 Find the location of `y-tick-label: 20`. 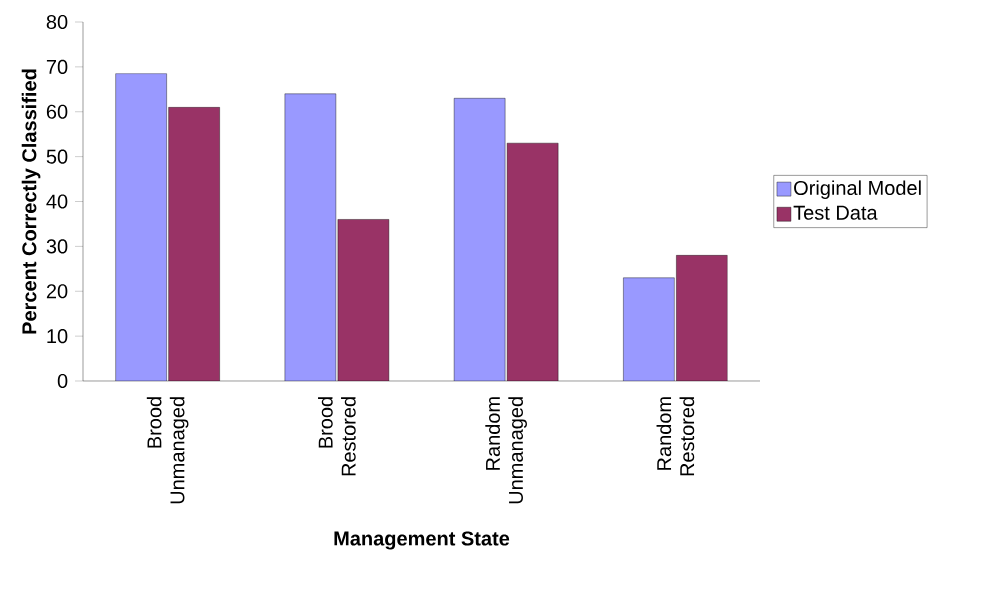

y-tick-label: 20 is located at coordinates (57, 291).